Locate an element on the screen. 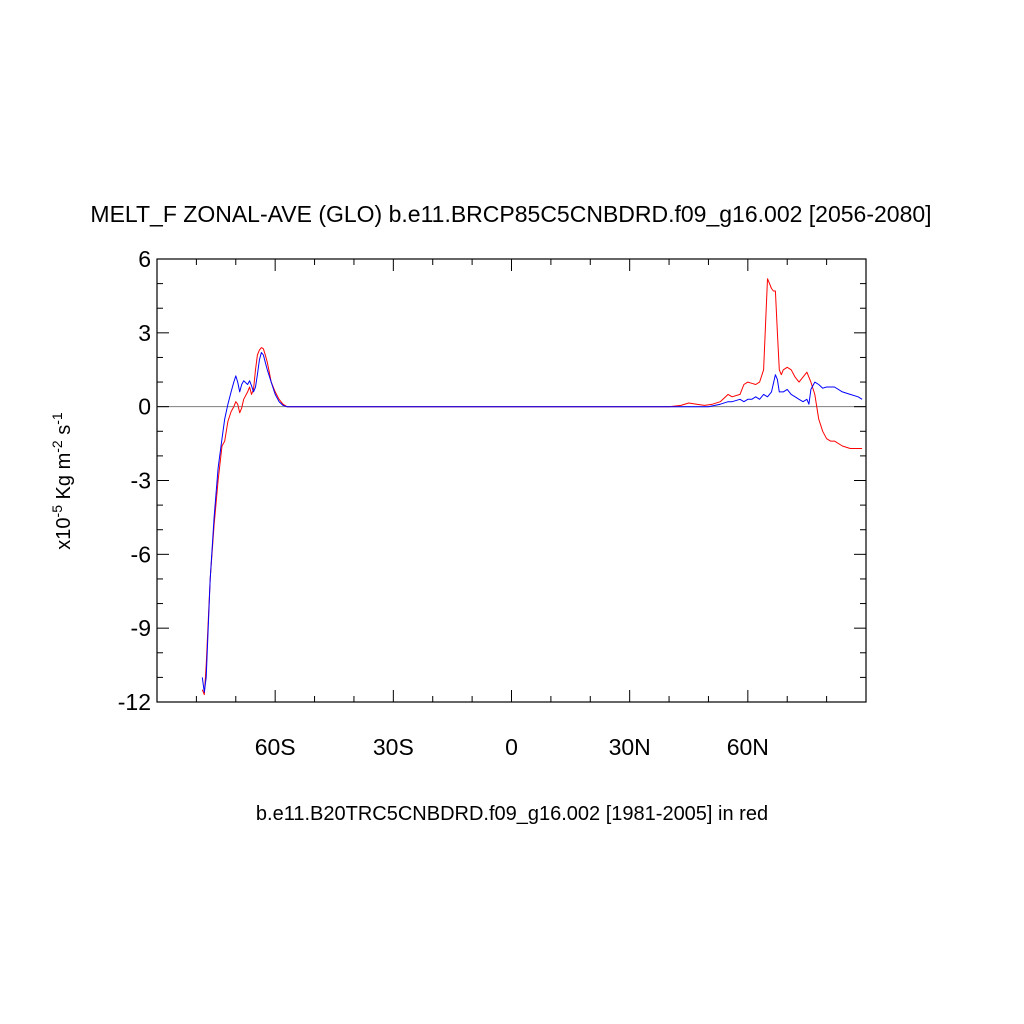 Image resolution: width=1024 pixels, height=1024 pixels. y-tick-label: -9 is located at coordinates (141, 628).